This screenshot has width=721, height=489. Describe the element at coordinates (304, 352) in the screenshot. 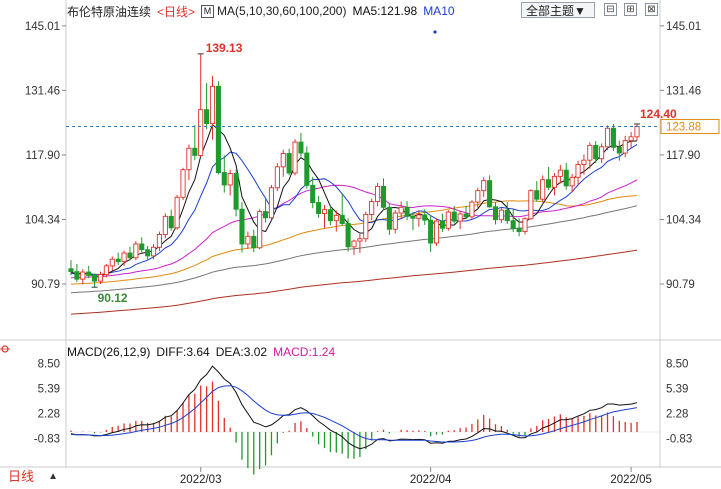

I see `macd-hist-value: MACD:1.24` at that location.